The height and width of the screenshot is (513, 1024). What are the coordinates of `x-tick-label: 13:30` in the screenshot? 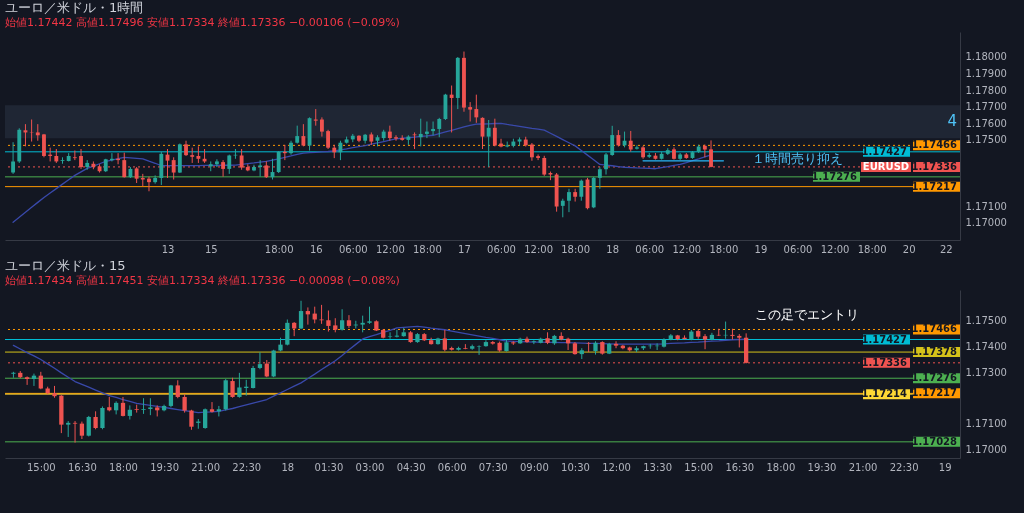 It's located at (658, 467).